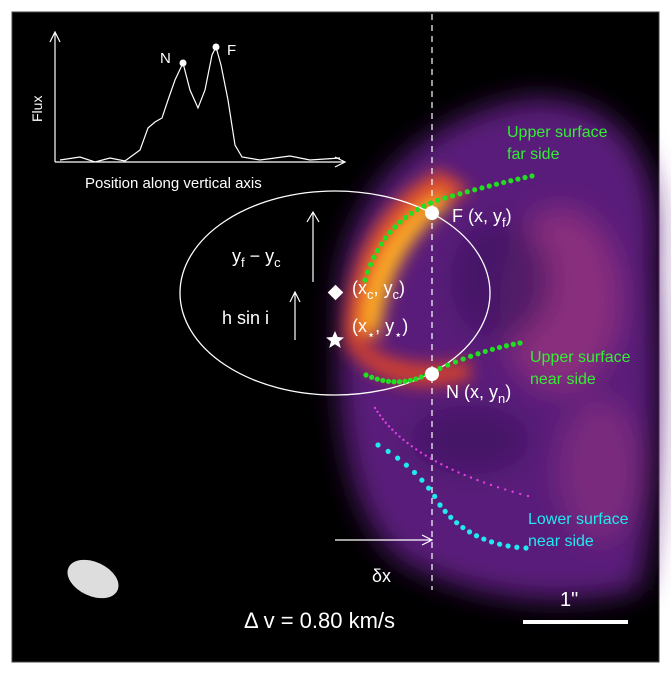 The image size is (671, 676). I want to click on upper-near-label: Upper surface near side, so click(580, 368).